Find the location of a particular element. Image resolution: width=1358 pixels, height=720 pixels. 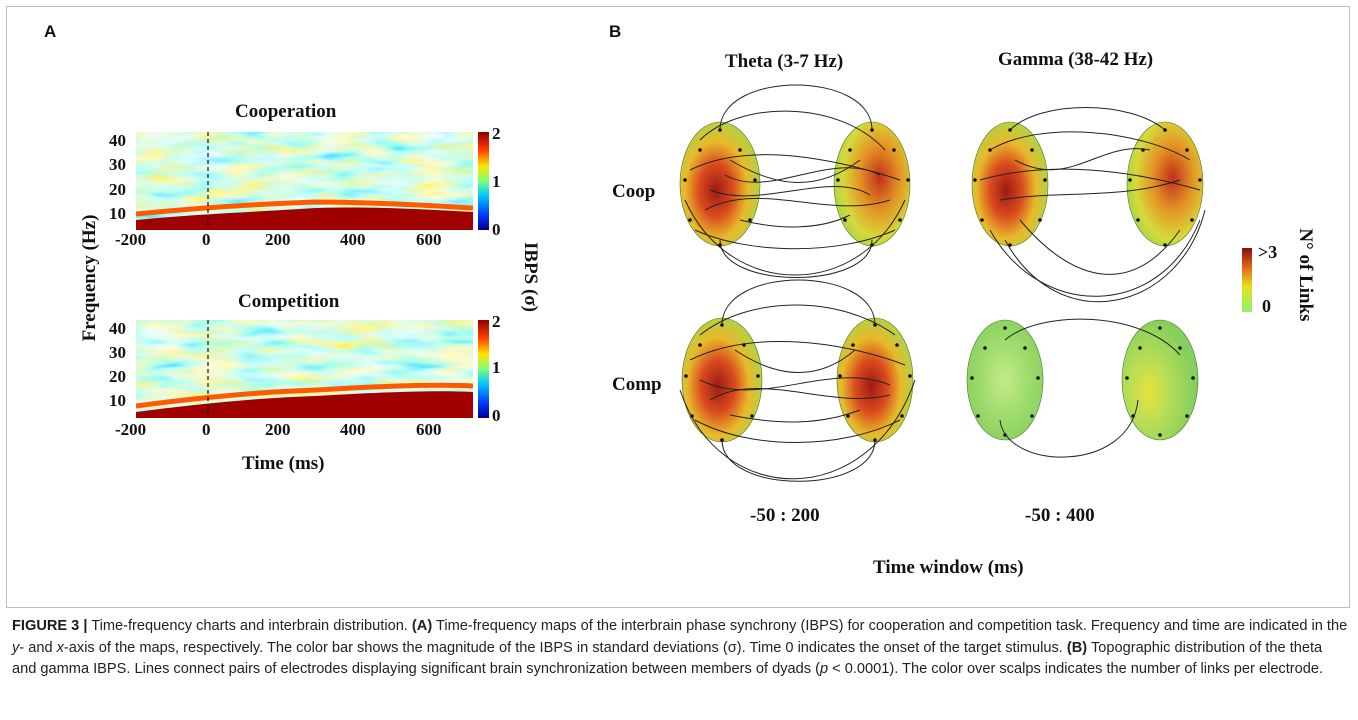

coop-ytick-10: 10 is located at coordinates (117, 213).